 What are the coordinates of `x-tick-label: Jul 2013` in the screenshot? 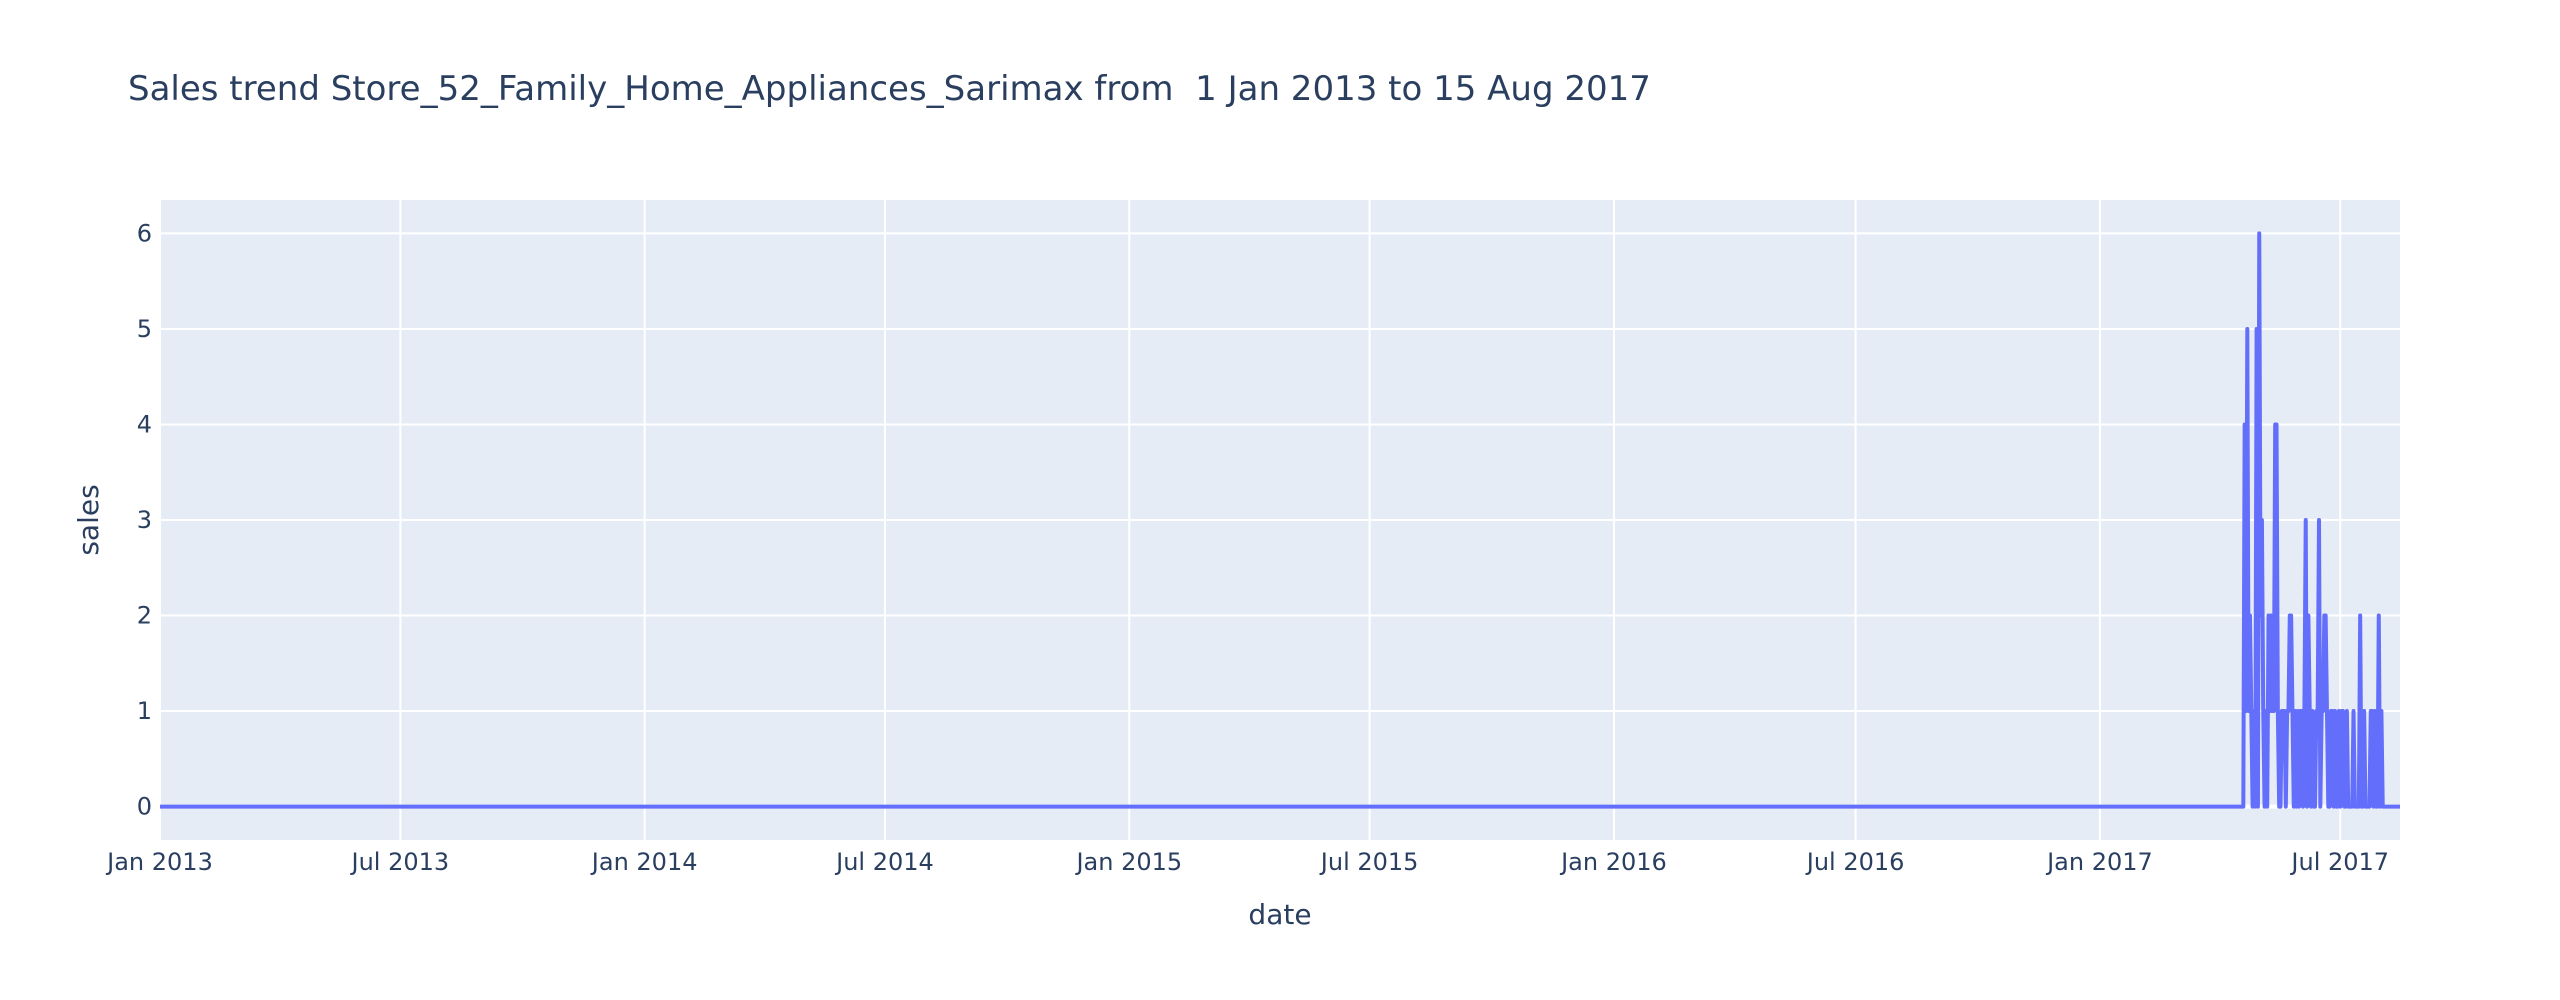 It's located at (399, 862).